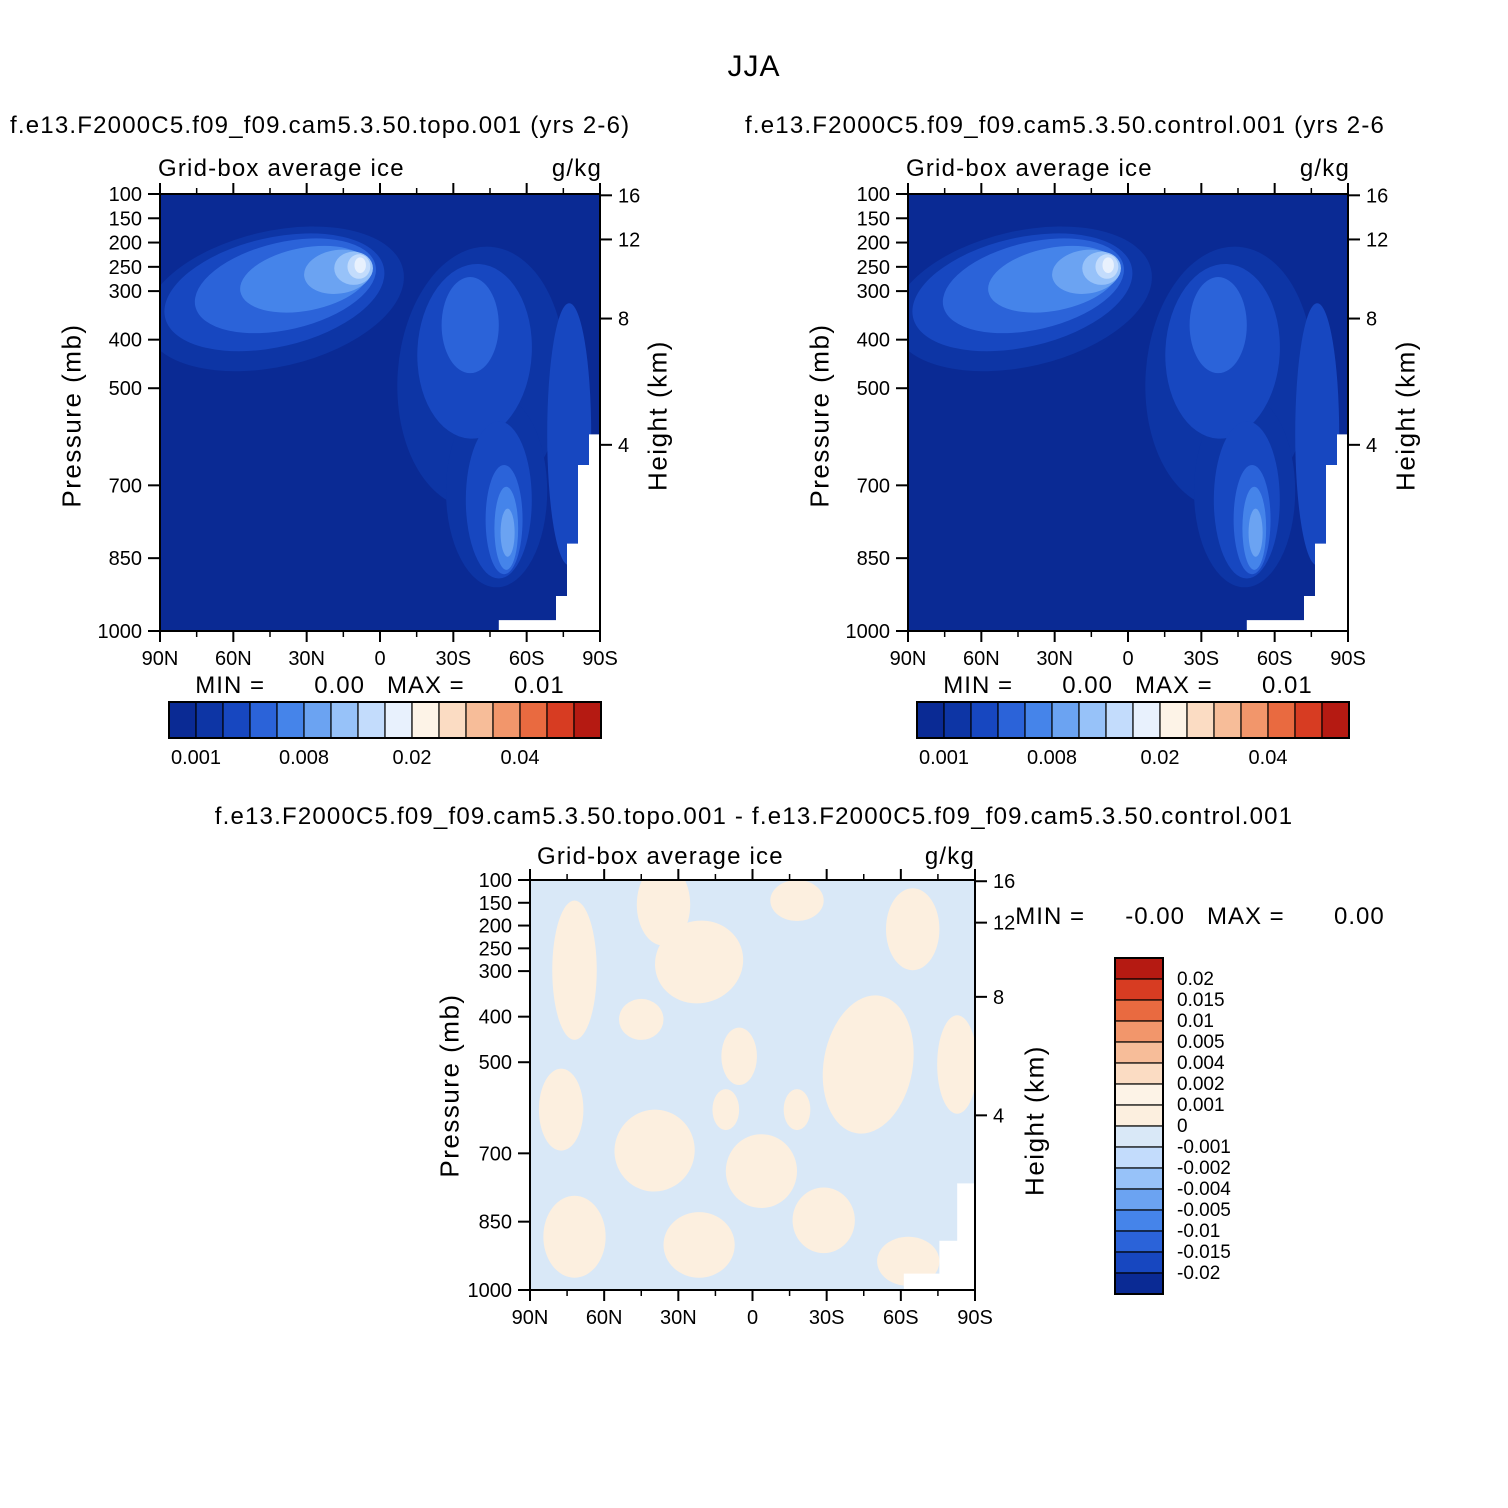  Describe the element at coordinates (1201, 1042) in the screenshot. I see `svg-text: 0.005` at that location.